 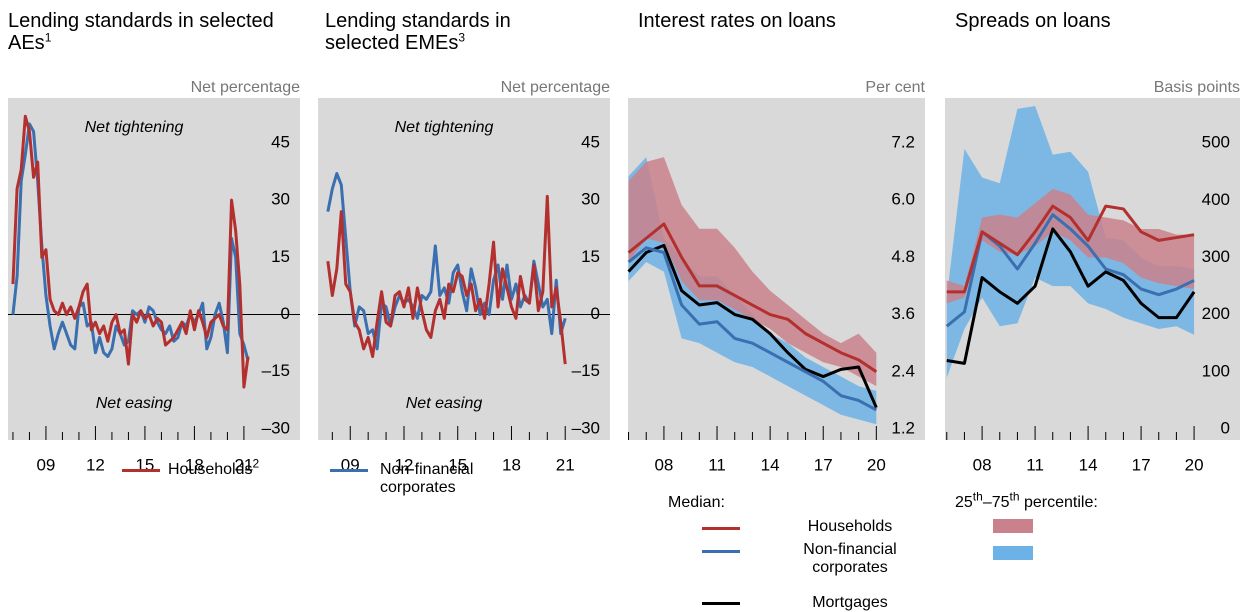 I want to click on chart-title: Lending standards in selected AEs1, so click(x=153, y=32).